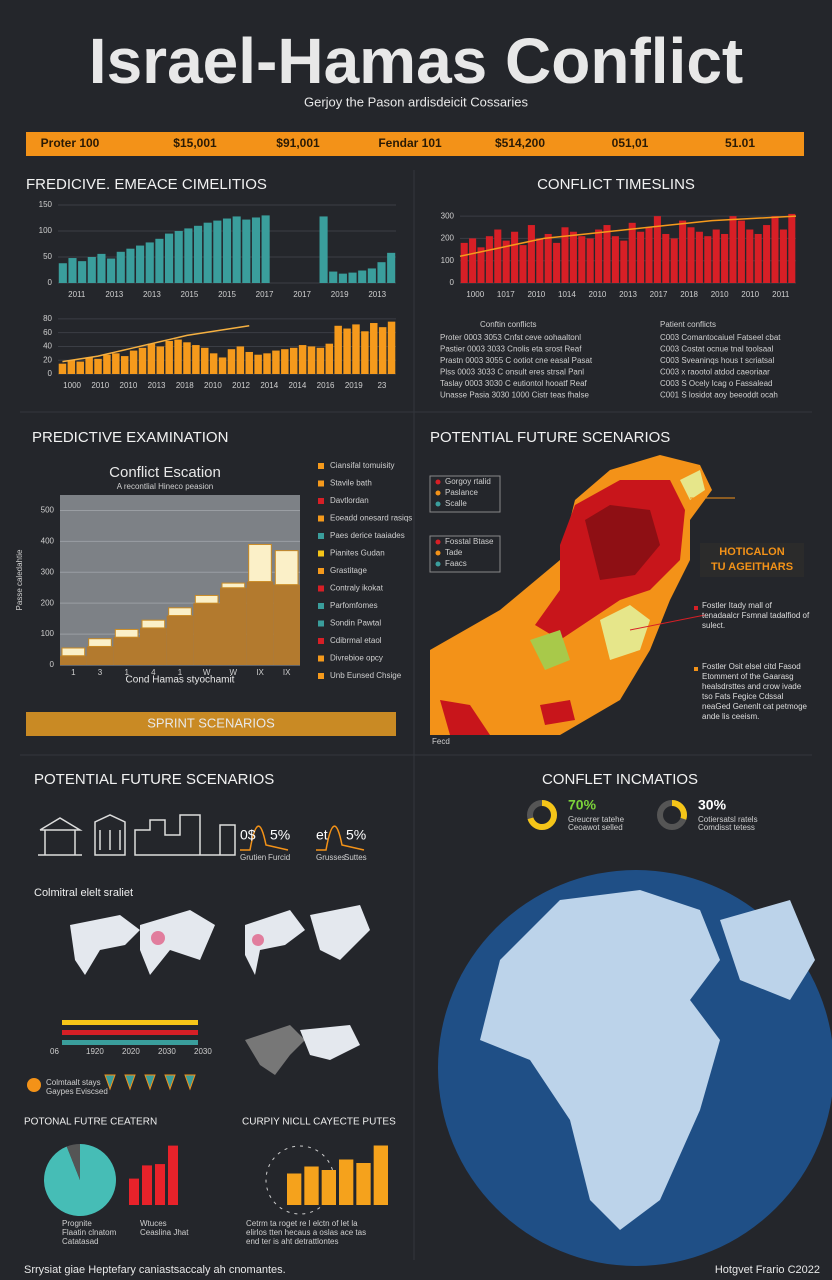  What do you see at coordinates (195, 143) in the screenshot?
I see `banner-item: $15,001` at bounding box center [195, 143].